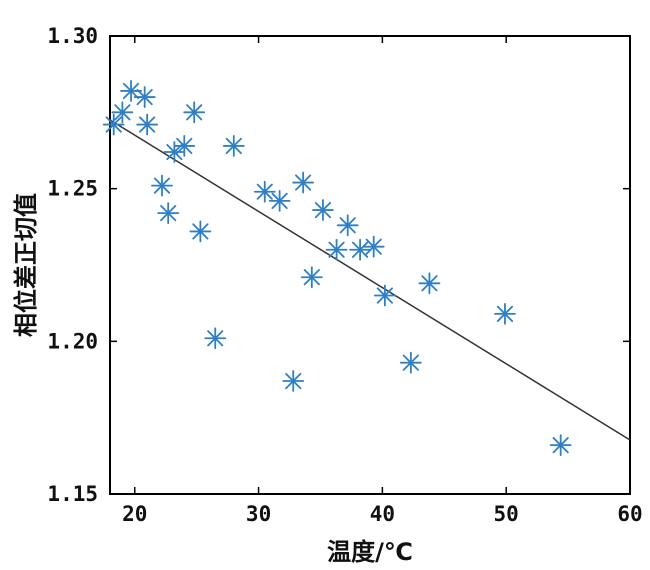 The width and height of the screenshot is (650, 570). I want to click on x-tick-label: 20, so click(134, 514).